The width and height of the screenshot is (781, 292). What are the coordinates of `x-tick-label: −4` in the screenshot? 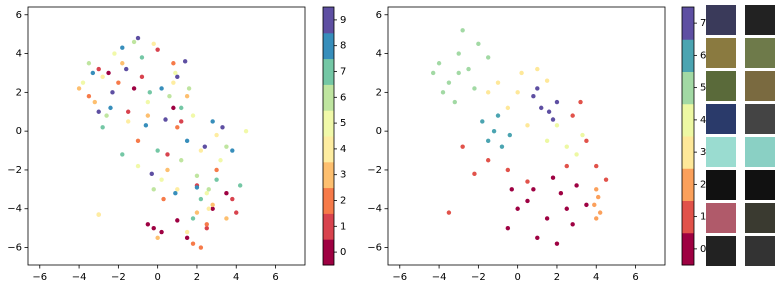 It's located at (79, 277).